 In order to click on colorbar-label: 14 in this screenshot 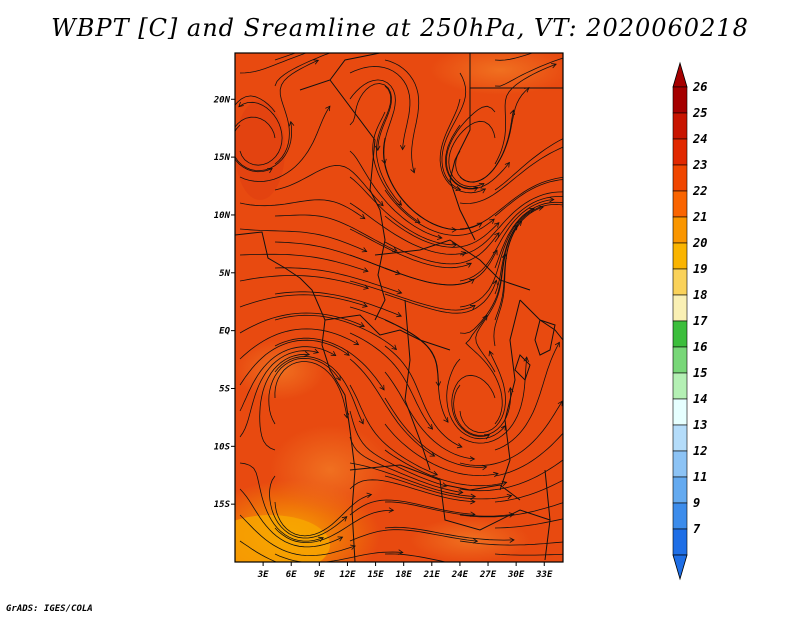, I will do `click(700, 399)`.